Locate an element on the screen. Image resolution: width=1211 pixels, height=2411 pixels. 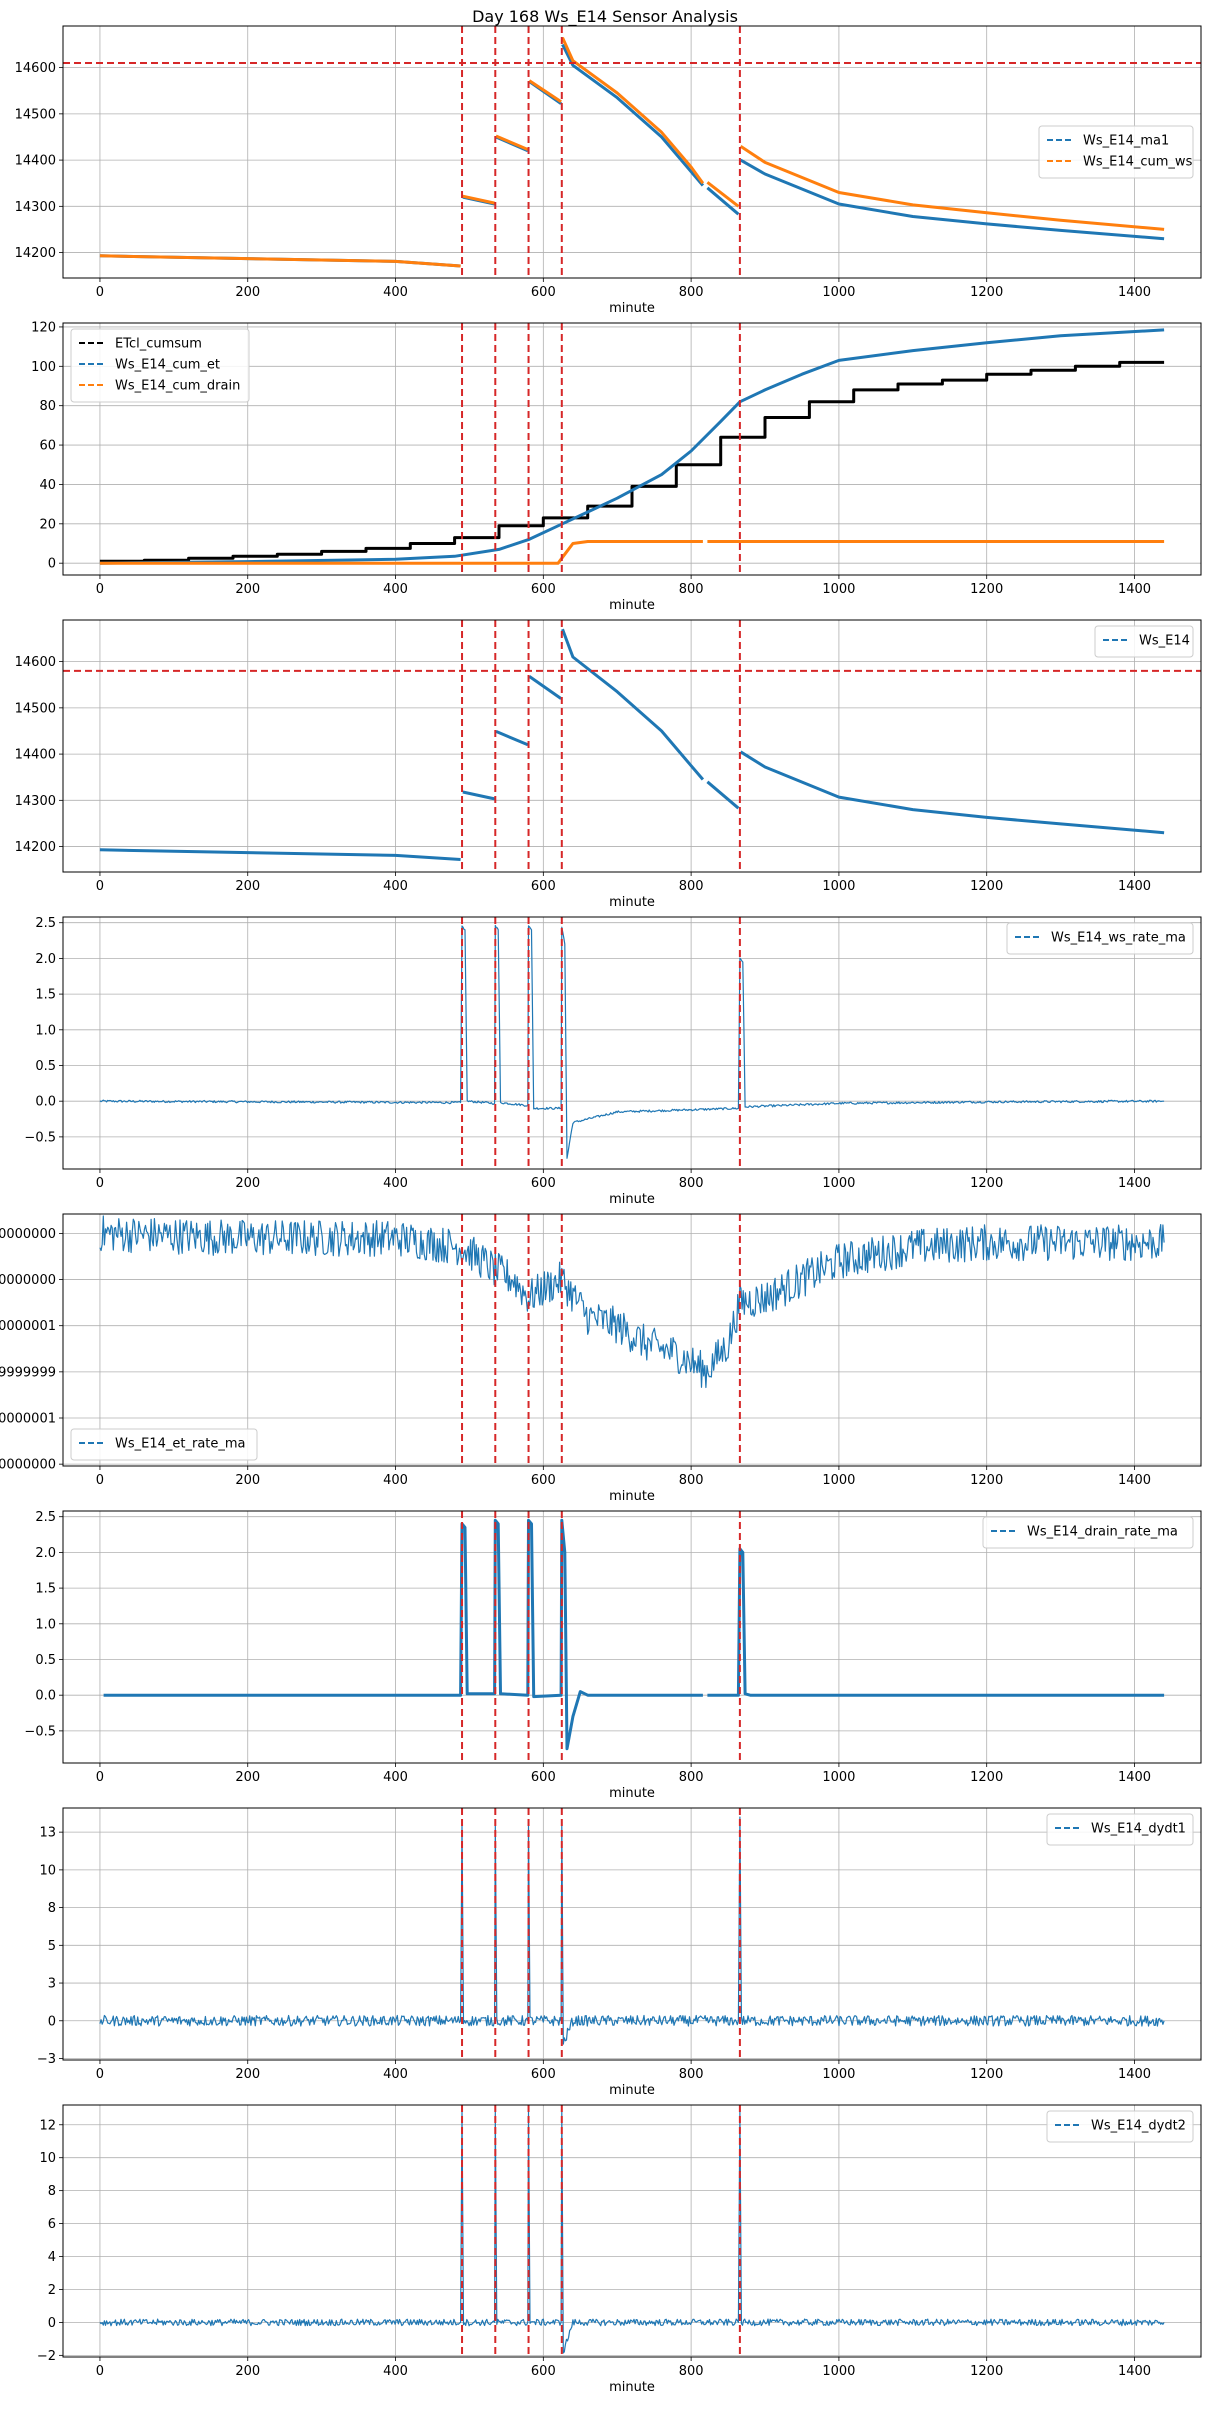
y-tick-label: 14300 is located at coordinates (35, 801).